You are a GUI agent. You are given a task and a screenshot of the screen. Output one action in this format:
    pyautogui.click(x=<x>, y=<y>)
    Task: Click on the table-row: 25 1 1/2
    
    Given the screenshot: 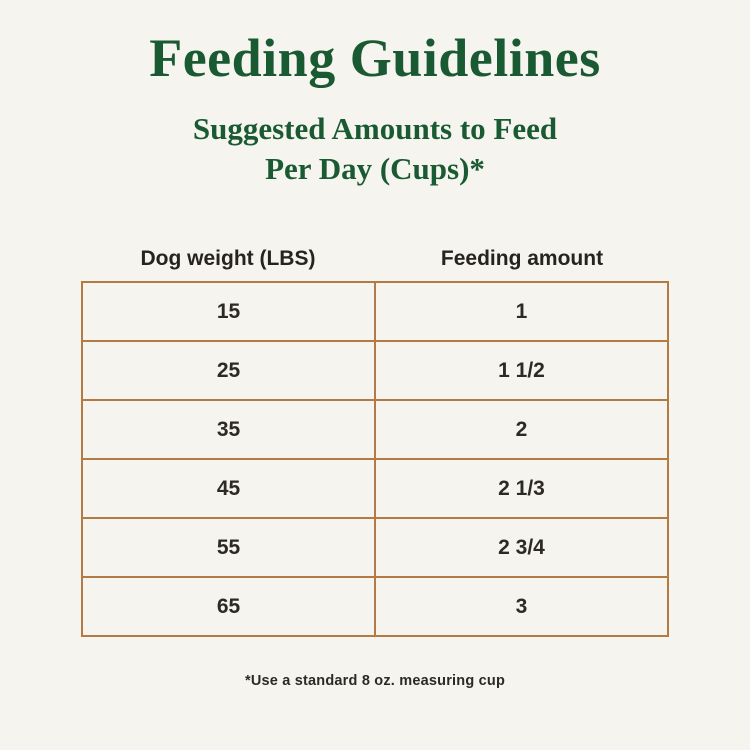 What is the action you would take?
    pyautogui.click(x=375, y=371)
    